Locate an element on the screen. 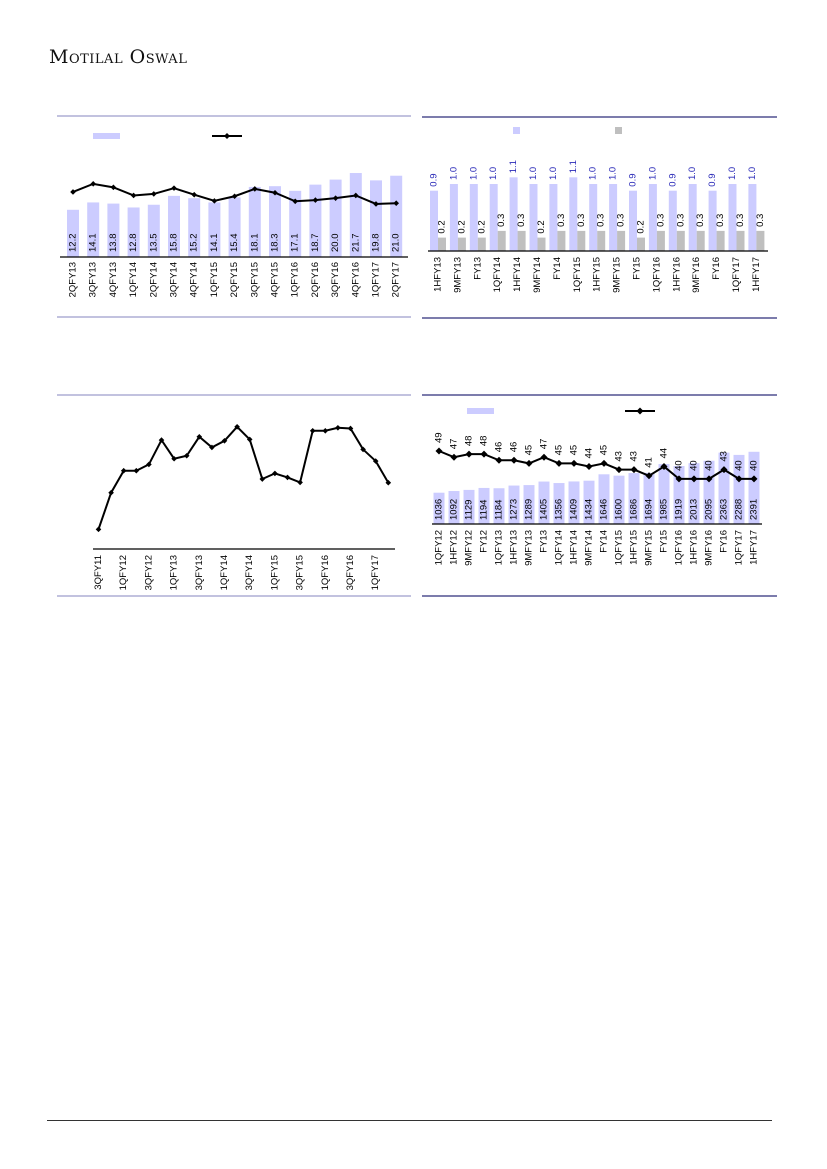  category-label: 2QFY15 is located at coordinates (234, 279).